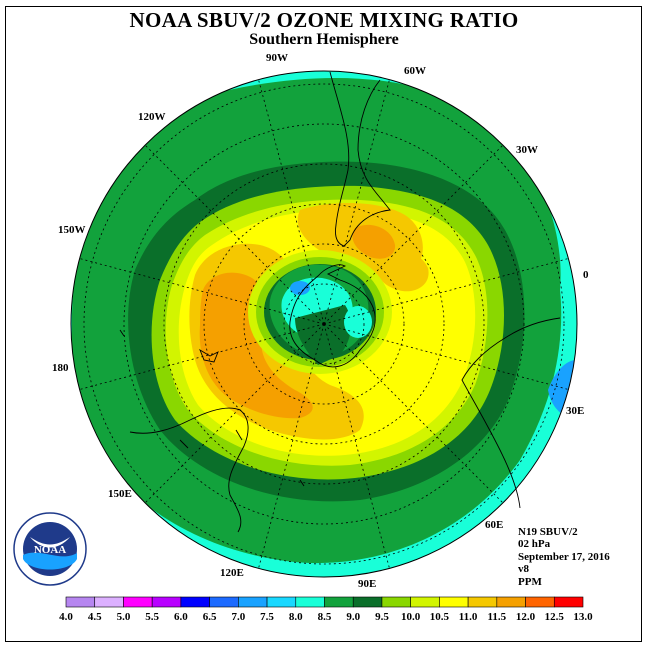 The width and height of the screenshot is (648, 648). What do you see at coordinates (402, 270) in the screenshot?
I see `field-band-11.0-east` at bounding box center [402, 270].